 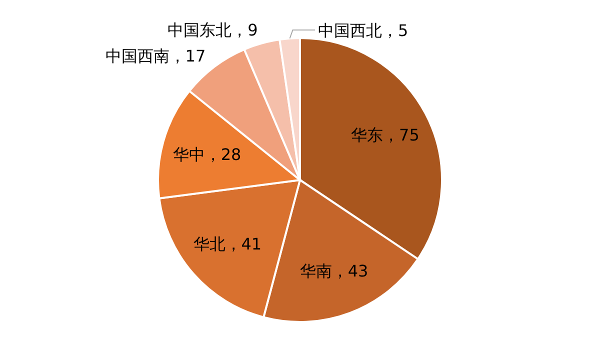 What do you see at coordinates (227, 244) in the screenshot?
I see `slice-label: 华北，41` at bounding box center [227, 244].